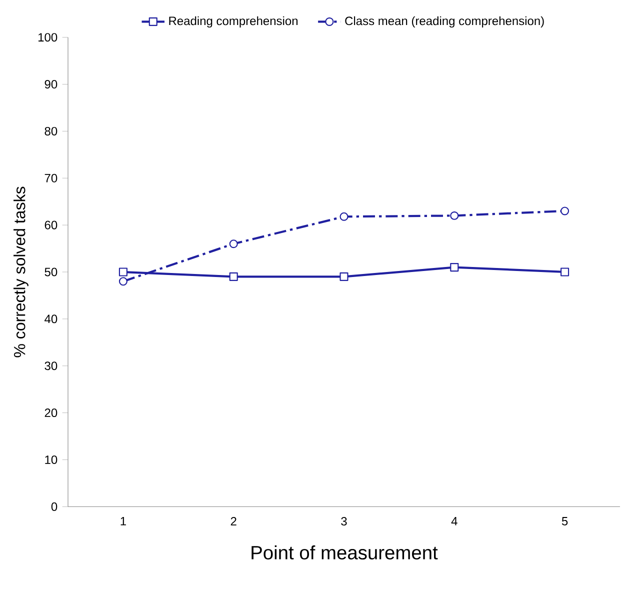 The image size is (636, 596). What do you see at coordinates (345, 552) in the screenshot?
I see `x-axis-title: Point of measurement` at bounding box center [345, 552].